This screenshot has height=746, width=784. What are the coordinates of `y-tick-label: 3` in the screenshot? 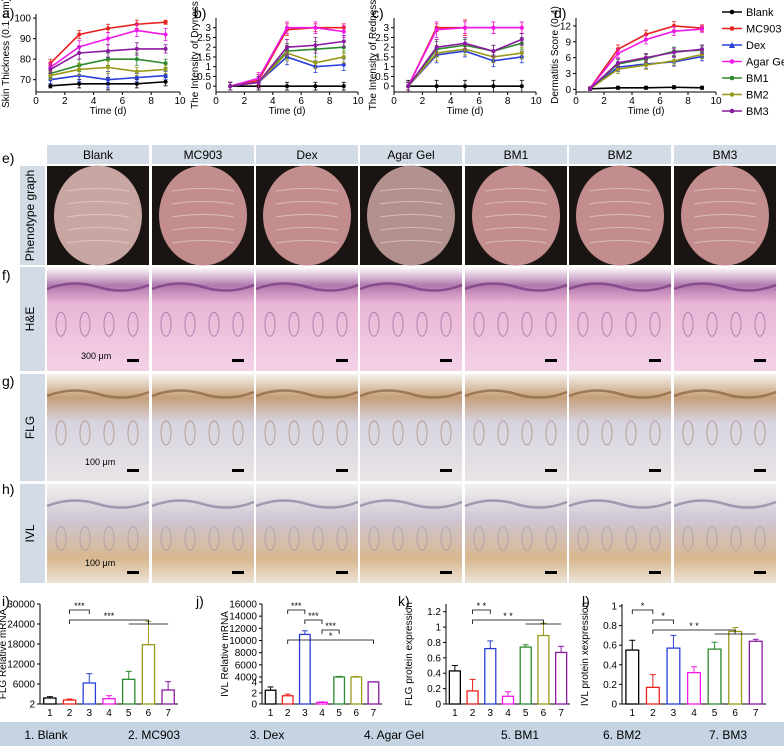 It's located at (386, 28).